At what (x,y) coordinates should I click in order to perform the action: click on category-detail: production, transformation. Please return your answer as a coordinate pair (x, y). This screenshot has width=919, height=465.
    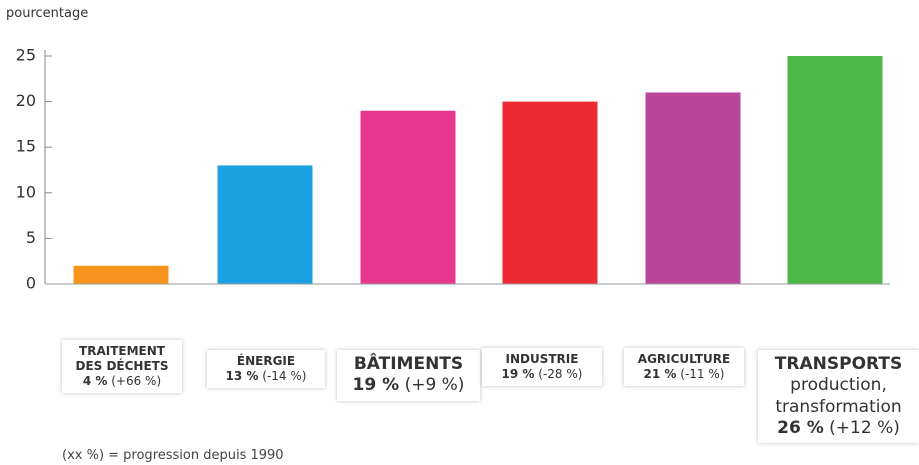
    Looking at the image, I should click on (838, 396).